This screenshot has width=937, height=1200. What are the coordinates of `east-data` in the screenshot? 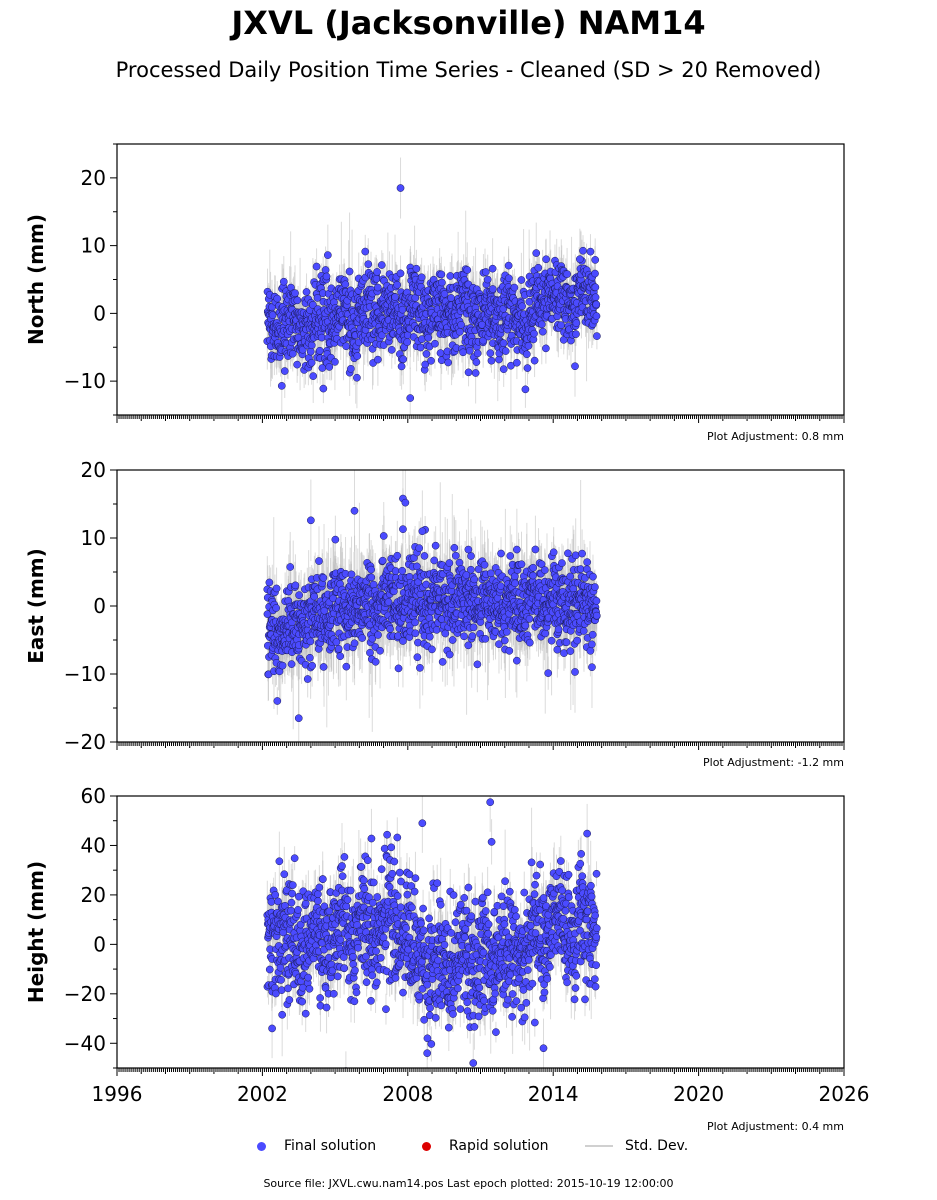 It's located at (432, 606).